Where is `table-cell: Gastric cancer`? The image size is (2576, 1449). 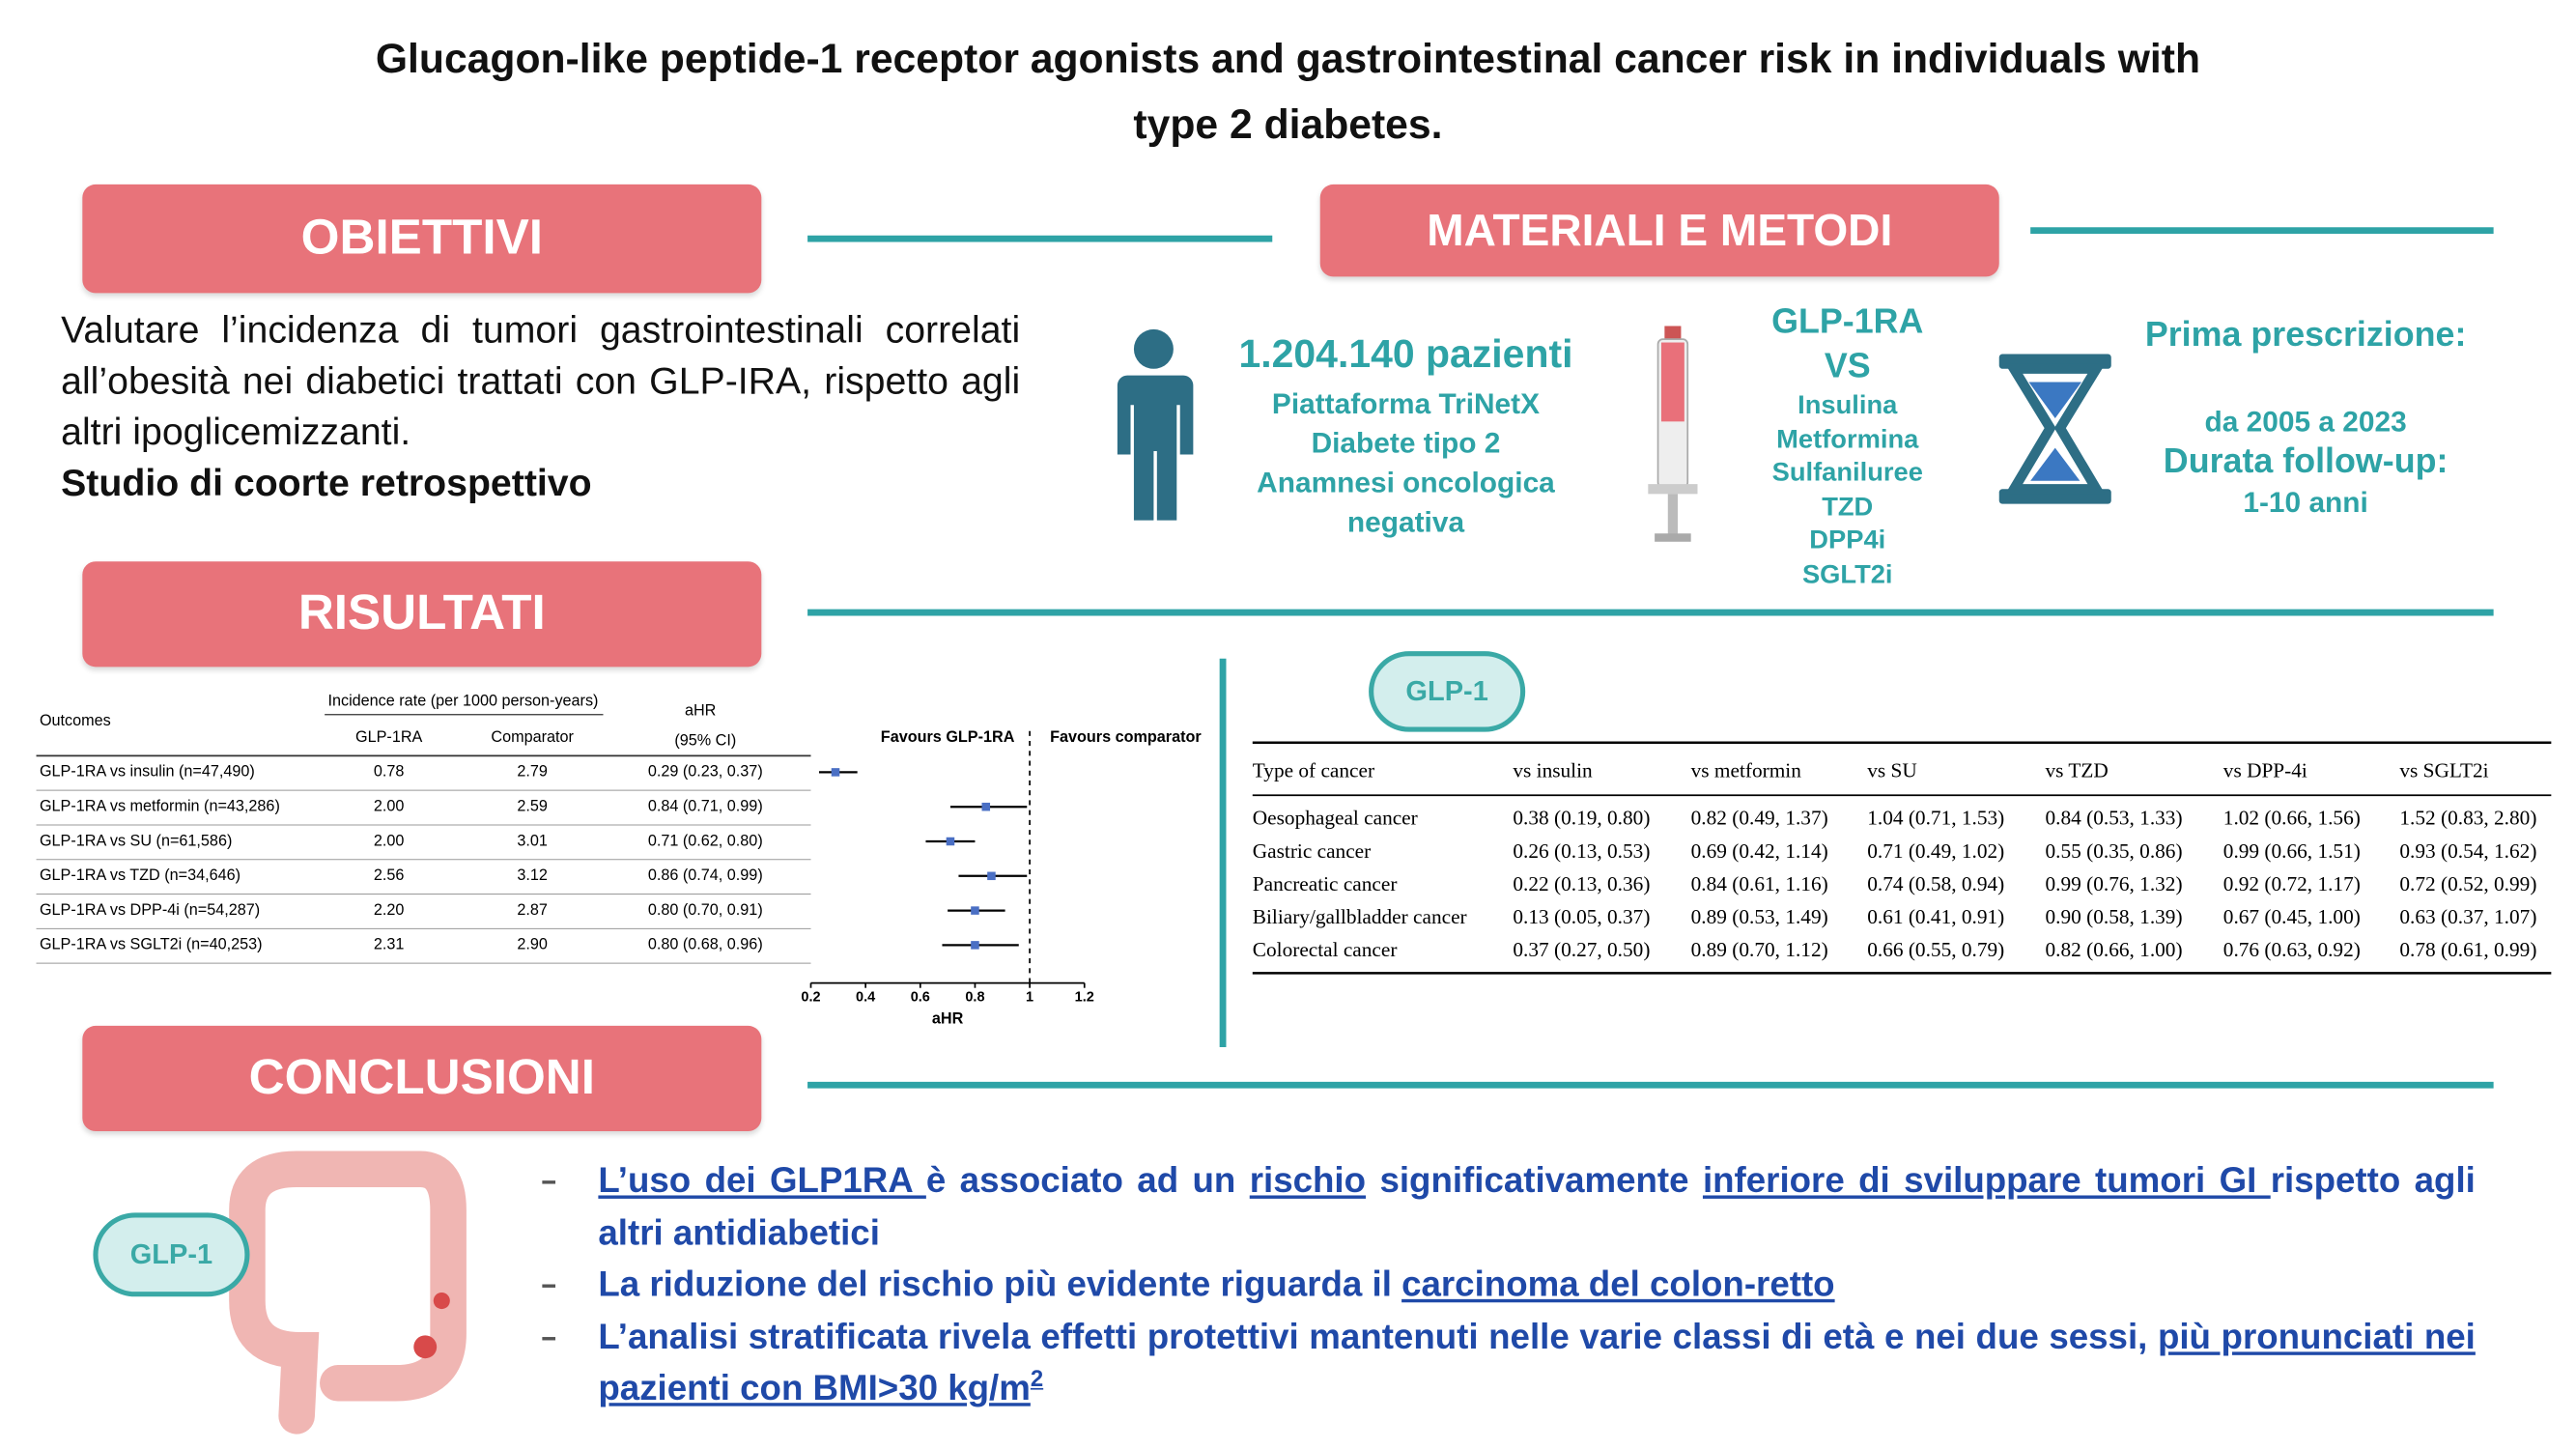 table-cell: Gastric cancer is located at coordinates (1312, 851).